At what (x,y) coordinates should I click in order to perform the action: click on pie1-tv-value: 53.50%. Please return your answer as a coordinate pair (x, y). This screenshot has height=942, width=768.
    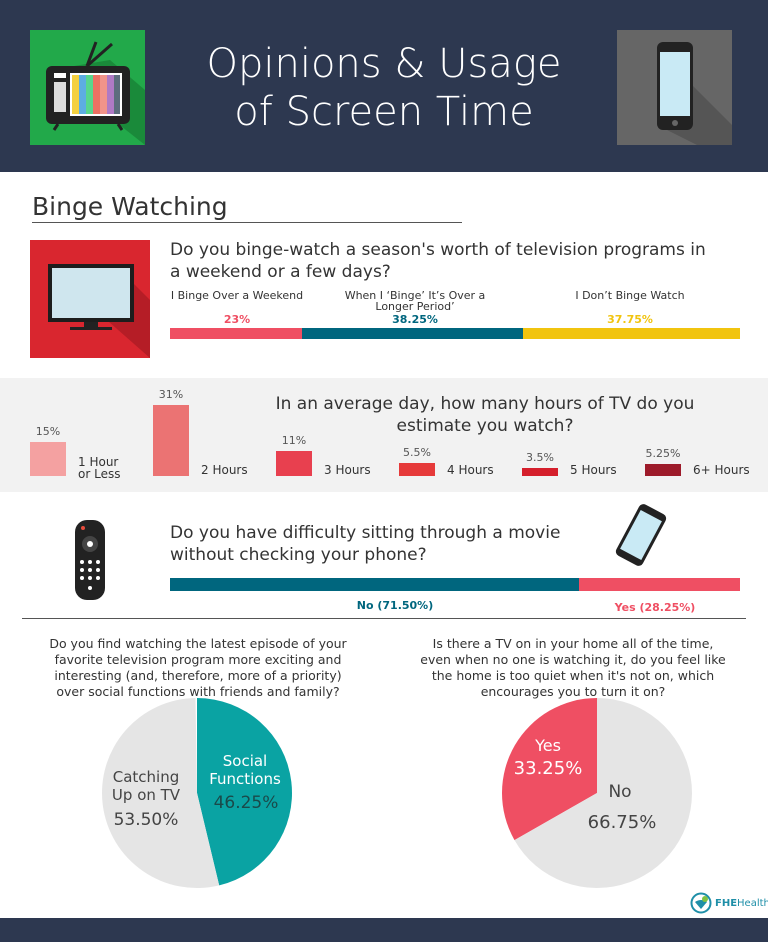
    Looking at the image, I should click on (146, 820).